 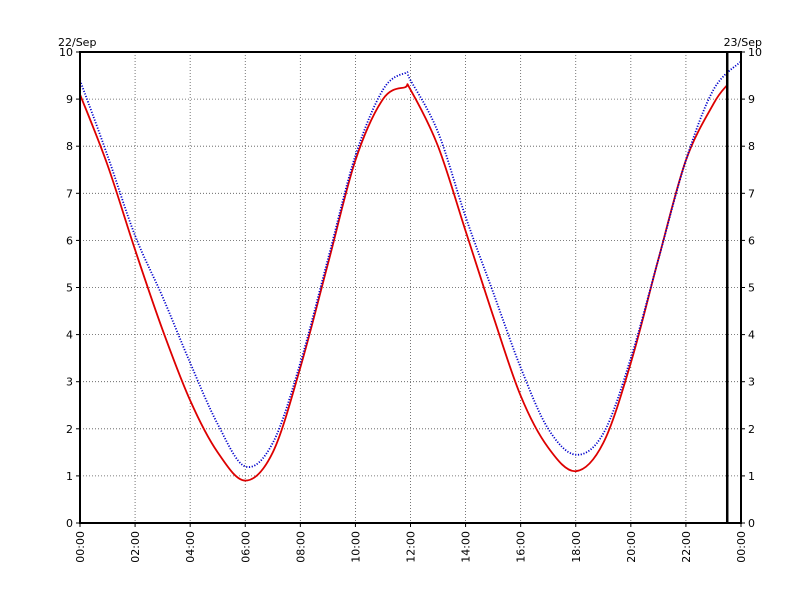 I want to click on x-tick-label: 20:00, so click(x=631, y=547).